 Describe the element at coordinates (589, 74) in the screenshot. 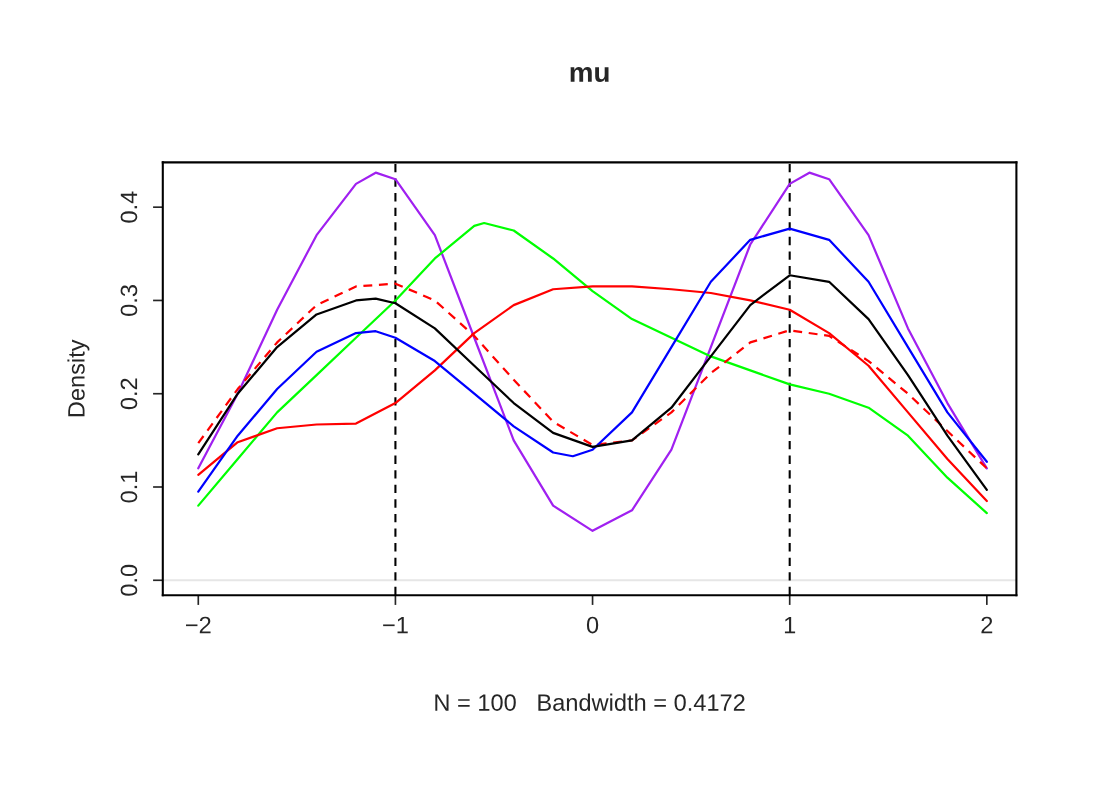

I see `chart-title: mu` at that location.